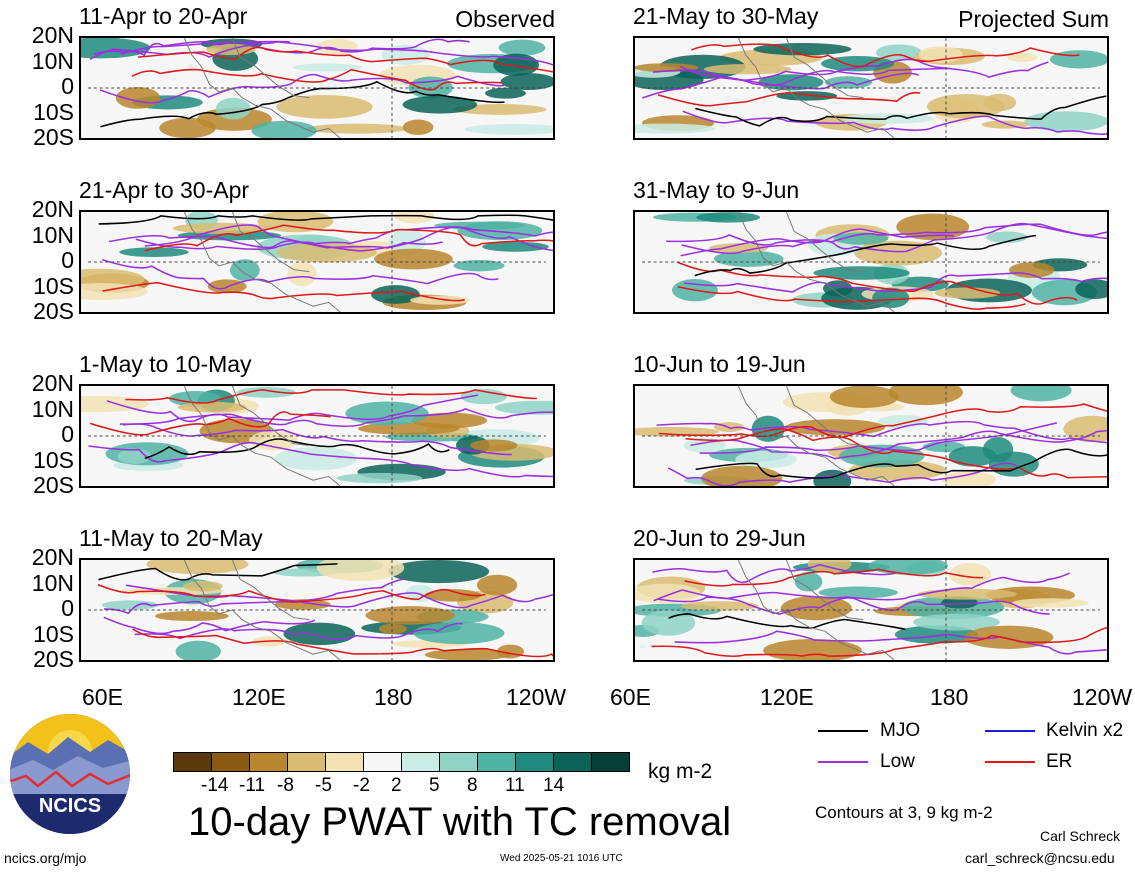 This screenshot has height=872, width=1135. What do you see at coordinates (396, 785) in the screenshot?
I see `colorbar-label: 2` at bounding box center [396, 785].